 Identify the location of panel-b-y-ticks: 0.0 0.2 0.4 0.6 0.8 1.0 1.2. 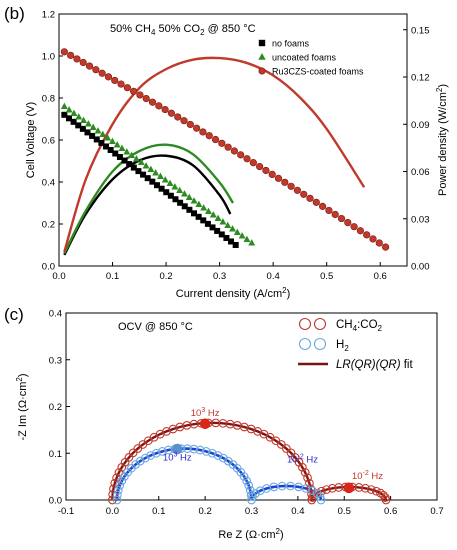
(52, 141).